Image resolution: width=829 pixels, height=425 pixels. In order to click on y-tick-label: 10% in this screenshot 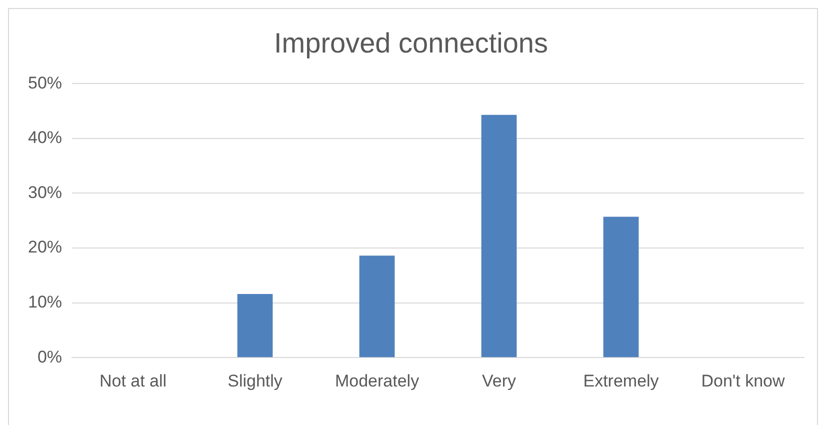, I will do `click(45, 302)`.